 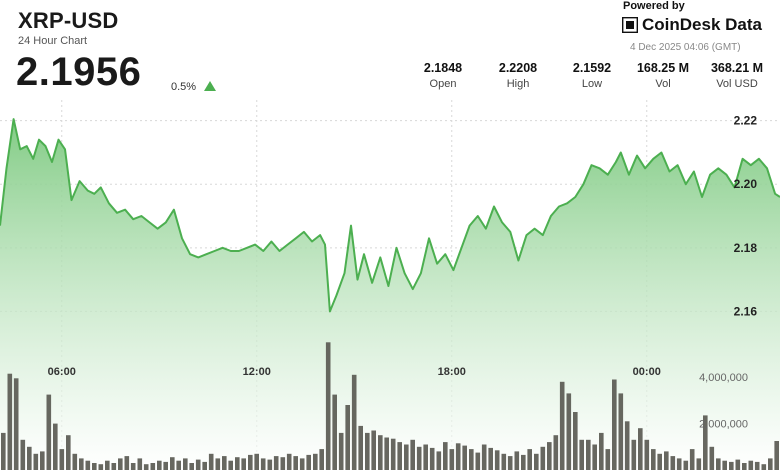 What do you see at coordinates (592, 84) in the screenshot?
I see `stat-label: Low` at bounding box center [592, 84].